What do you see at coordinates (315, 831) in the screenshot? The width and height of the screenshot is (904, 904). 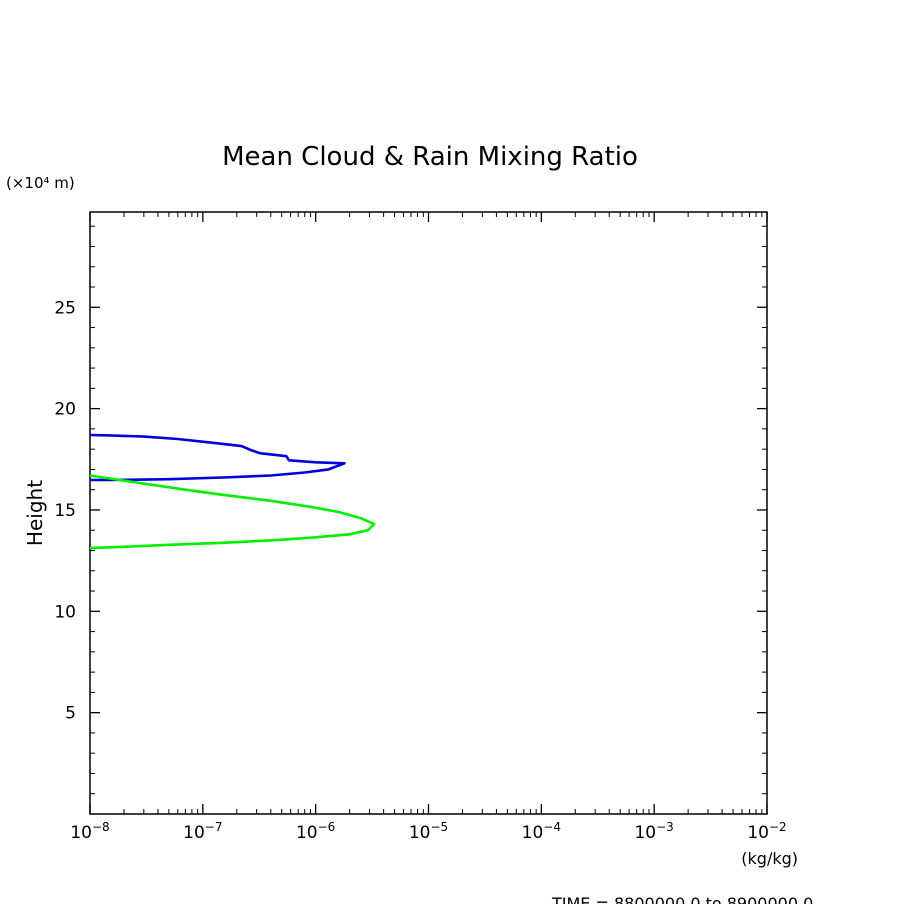 I see `x-tick-label: 10⁻⁶` at bounding box center [315, 831].